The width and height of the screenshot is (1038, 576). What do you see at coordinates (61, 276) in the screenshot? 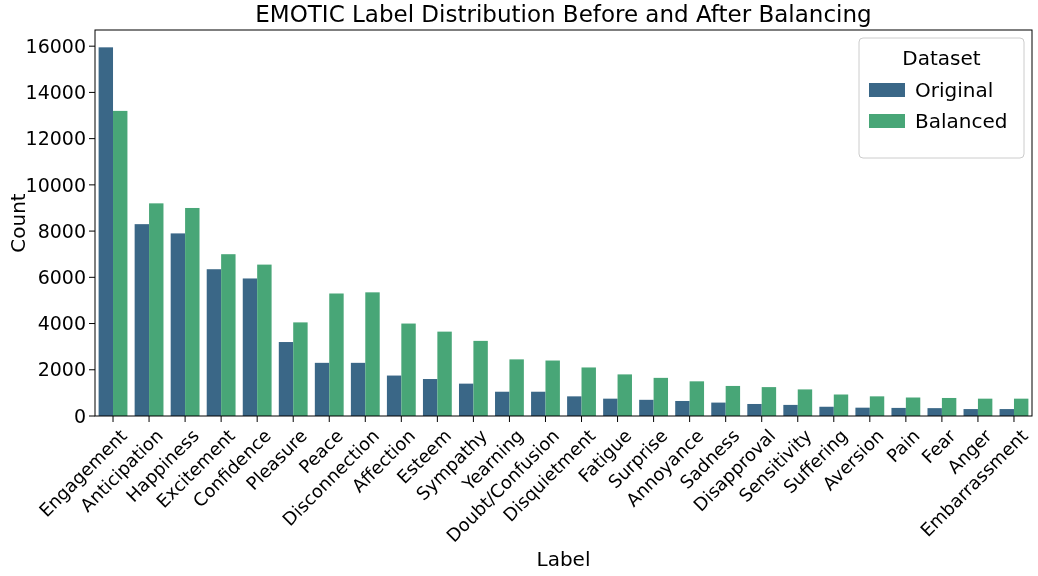
I see `y-tick-label: 6000` at bounding box center [61, 276].